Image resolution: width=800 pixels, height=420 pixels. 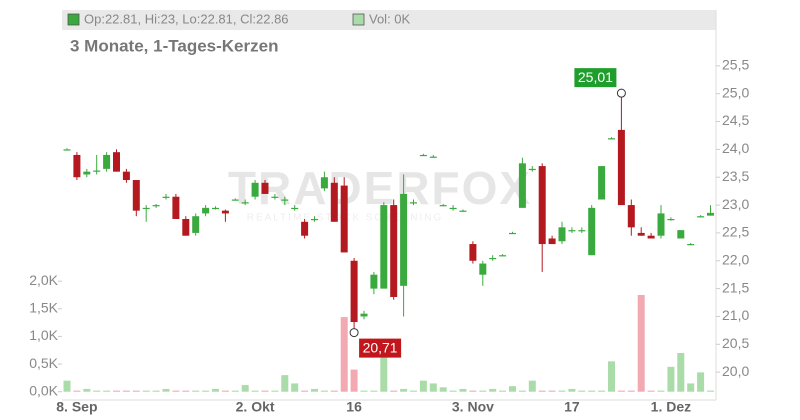 I want to click on y-tick-label: 20,0, so click(x=735, y=371).